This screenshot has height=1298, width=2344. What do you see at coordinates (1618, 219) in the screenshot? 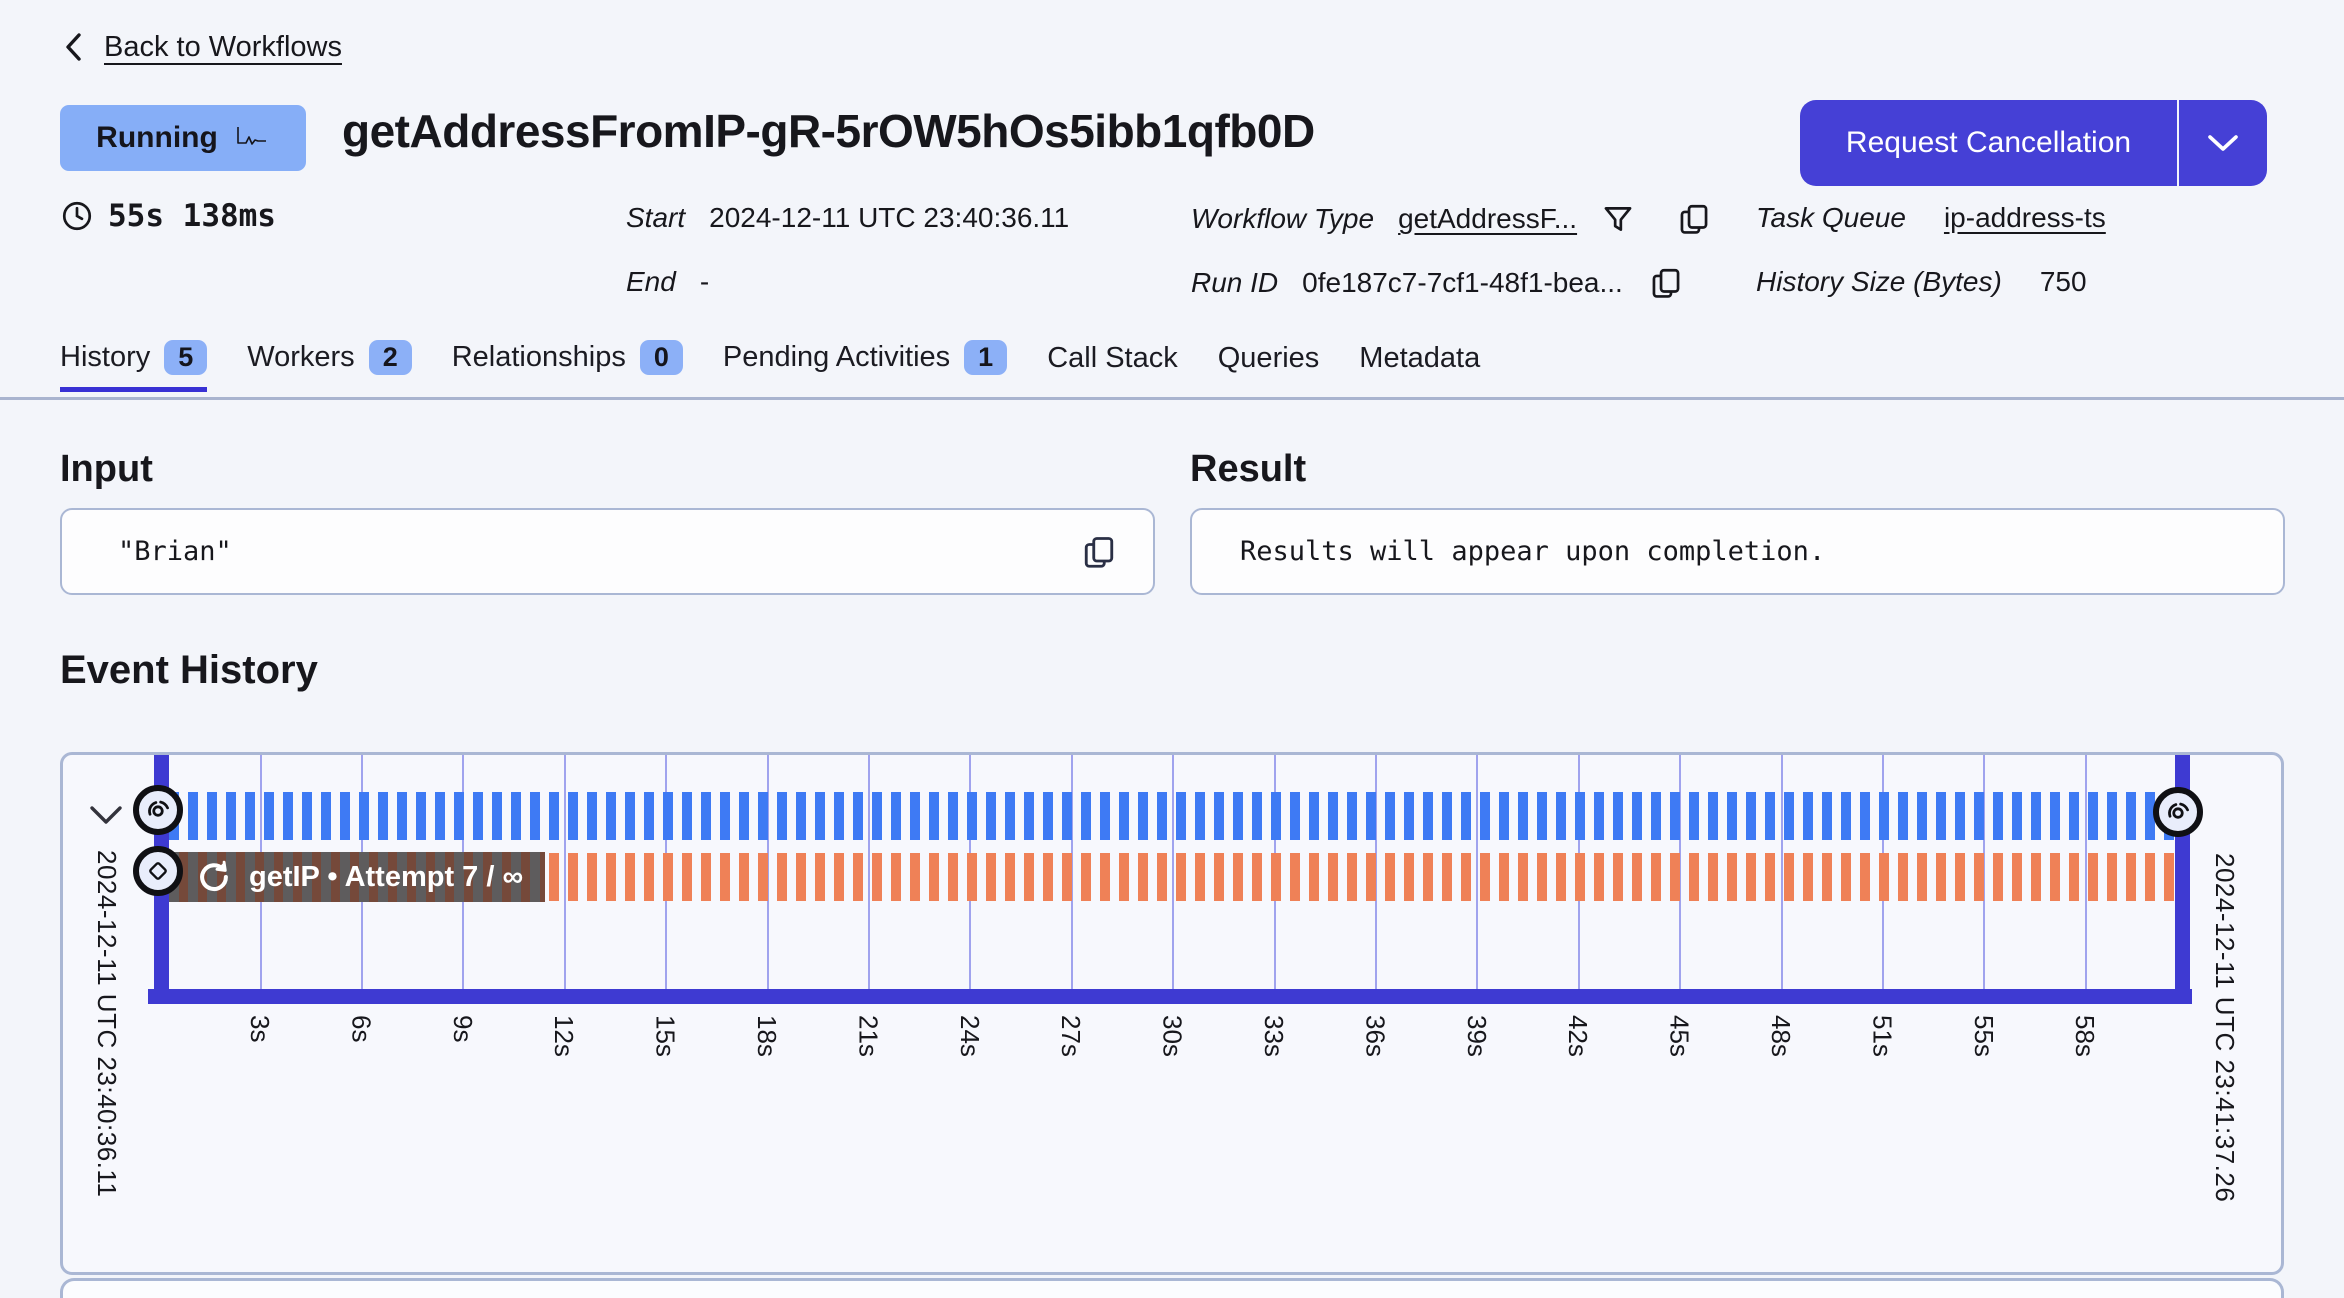
I see `filter-icon` at bounding box center [1618, 219].